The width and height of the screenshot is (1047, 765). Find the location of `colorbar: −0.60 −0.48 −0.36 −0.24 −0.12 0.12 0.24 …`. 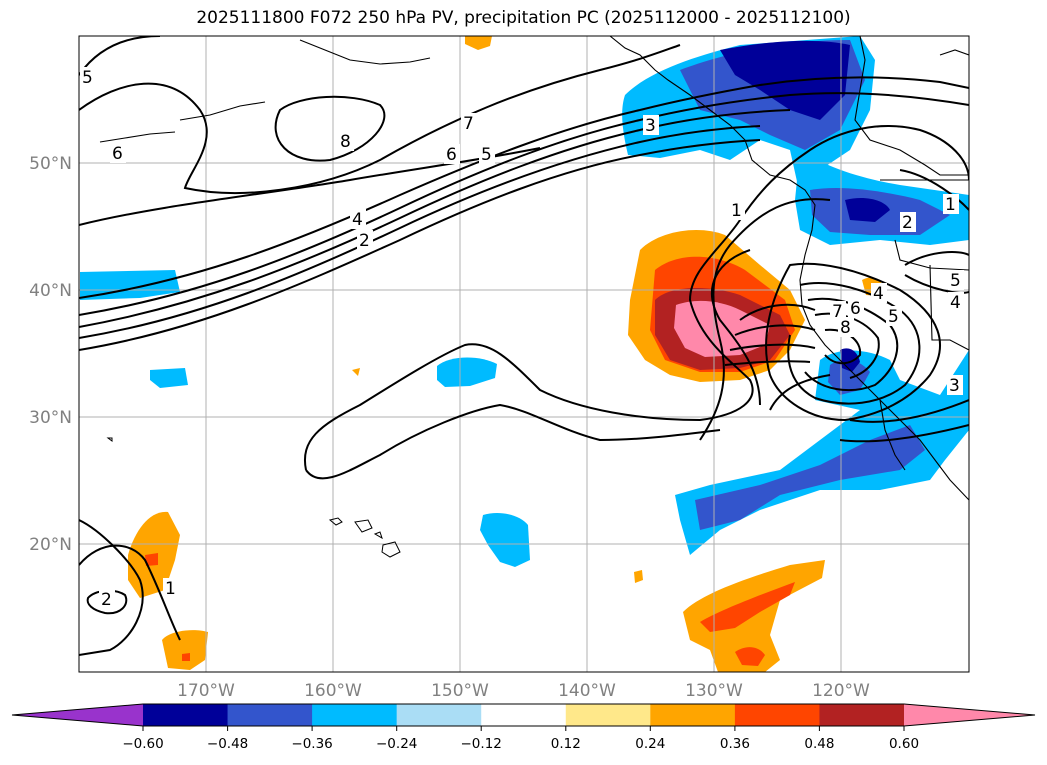

colorbar: −0.60 −0.48 −0.36 −0.24 −0.12 0.12 0.24 … is located at coordinates (523, 727).